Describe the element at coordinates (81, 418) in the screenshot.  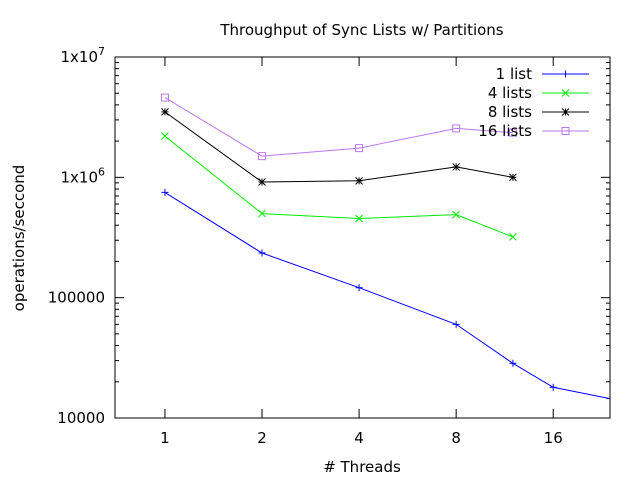
I see `y-tick-label: 10000` at that location.